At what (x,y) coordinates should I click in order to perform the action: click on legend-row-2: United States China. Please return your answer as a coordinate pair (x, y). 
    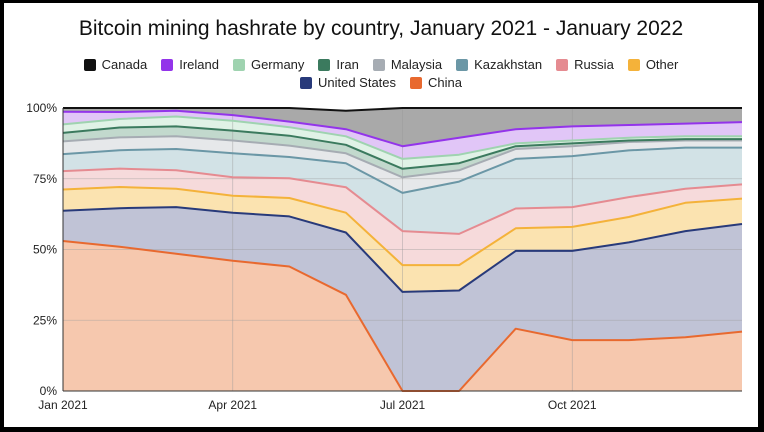
    Looking at the image, I should click on (381, 82).